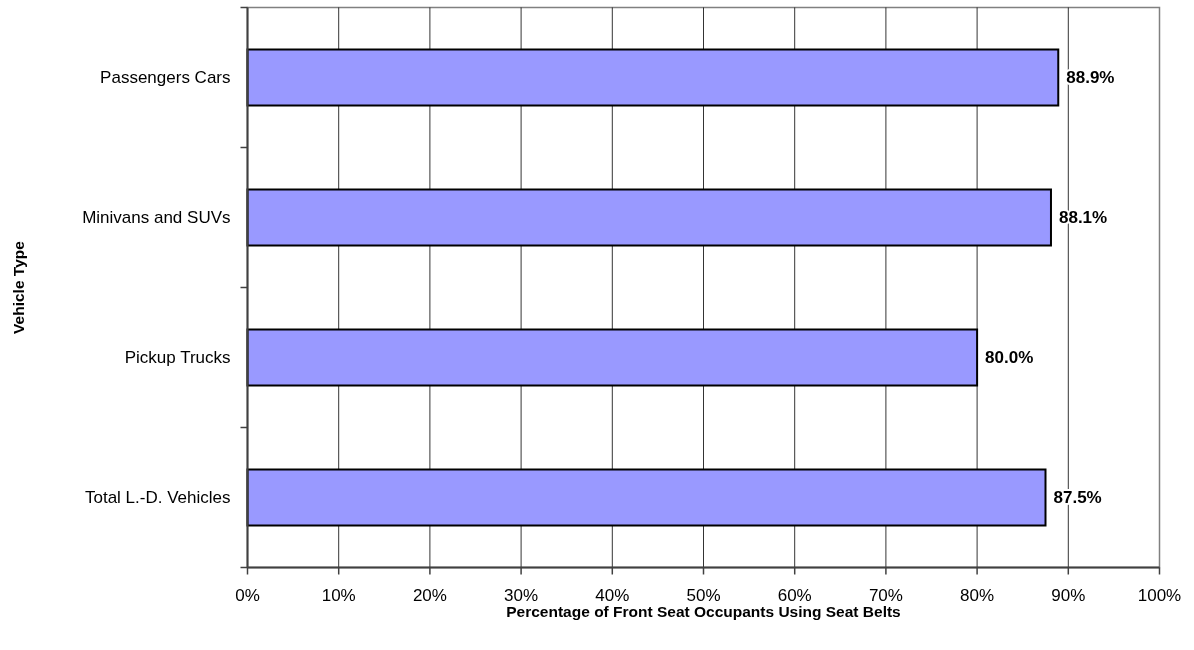  I want to click on data-label: 80.0%, so click(1009, 358).